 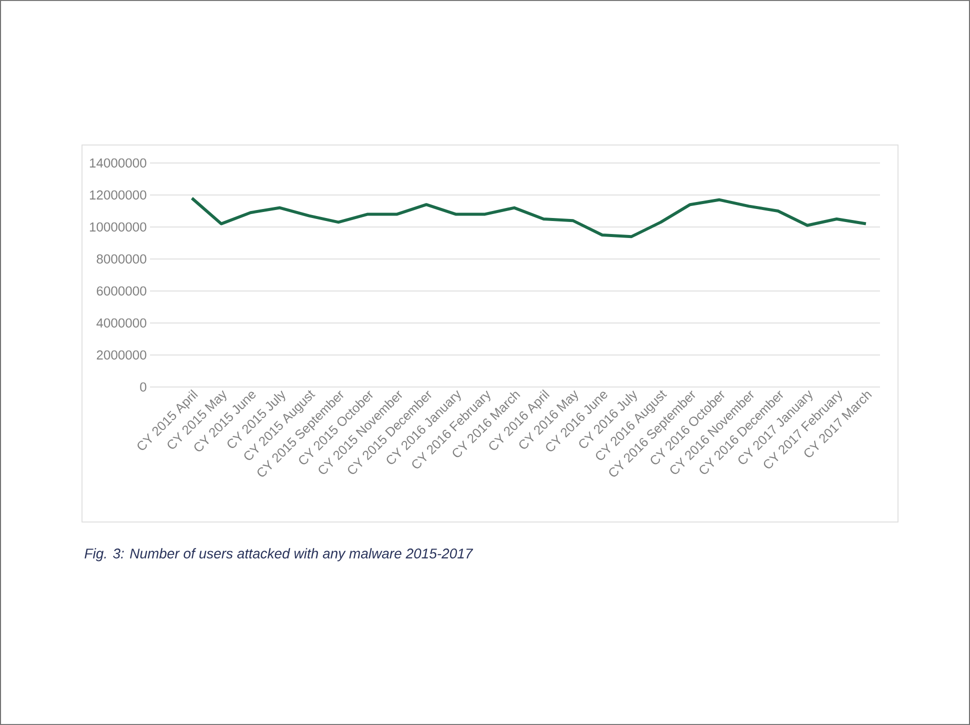 I want to click on y-tick-label: 8000000, so click(x=121, y=259).